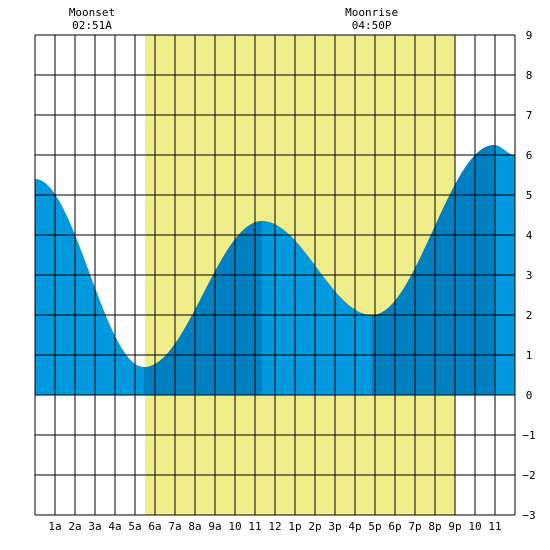 The width and height of the screenshot is (550, 550). What do you see at coordinates (372, 25) in the screenshot?
I see `moonrise-time: 04:50P` at bounding box center [372, 25].